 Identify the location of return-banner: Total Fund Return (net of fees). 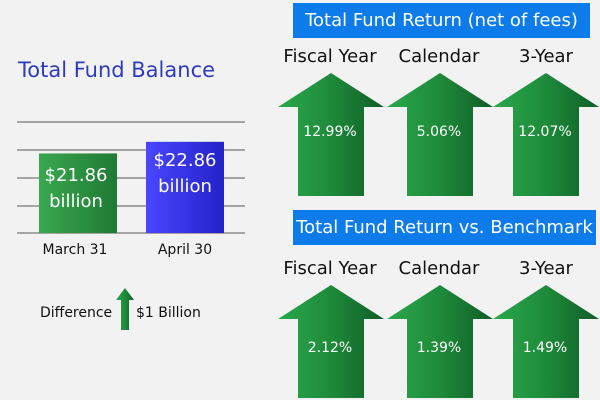
(441, 20).